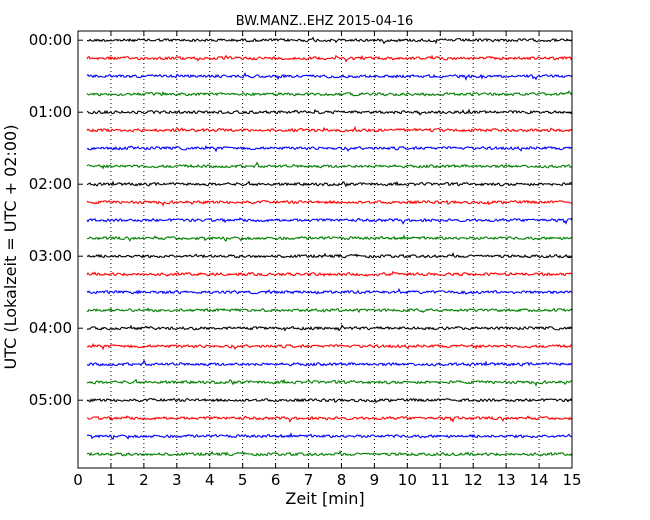  I want to click on x-tick-label: 0, so click(78, 480).